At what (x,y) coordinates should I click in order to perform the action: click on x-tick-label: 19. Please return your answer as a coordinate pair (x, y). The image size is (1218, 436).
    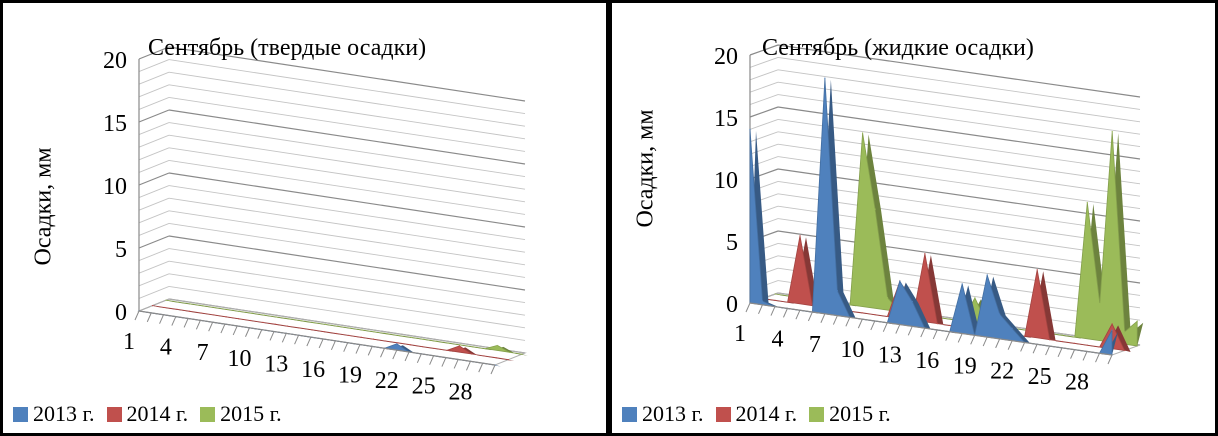
    Looking at the image, I should click on (350, 376).